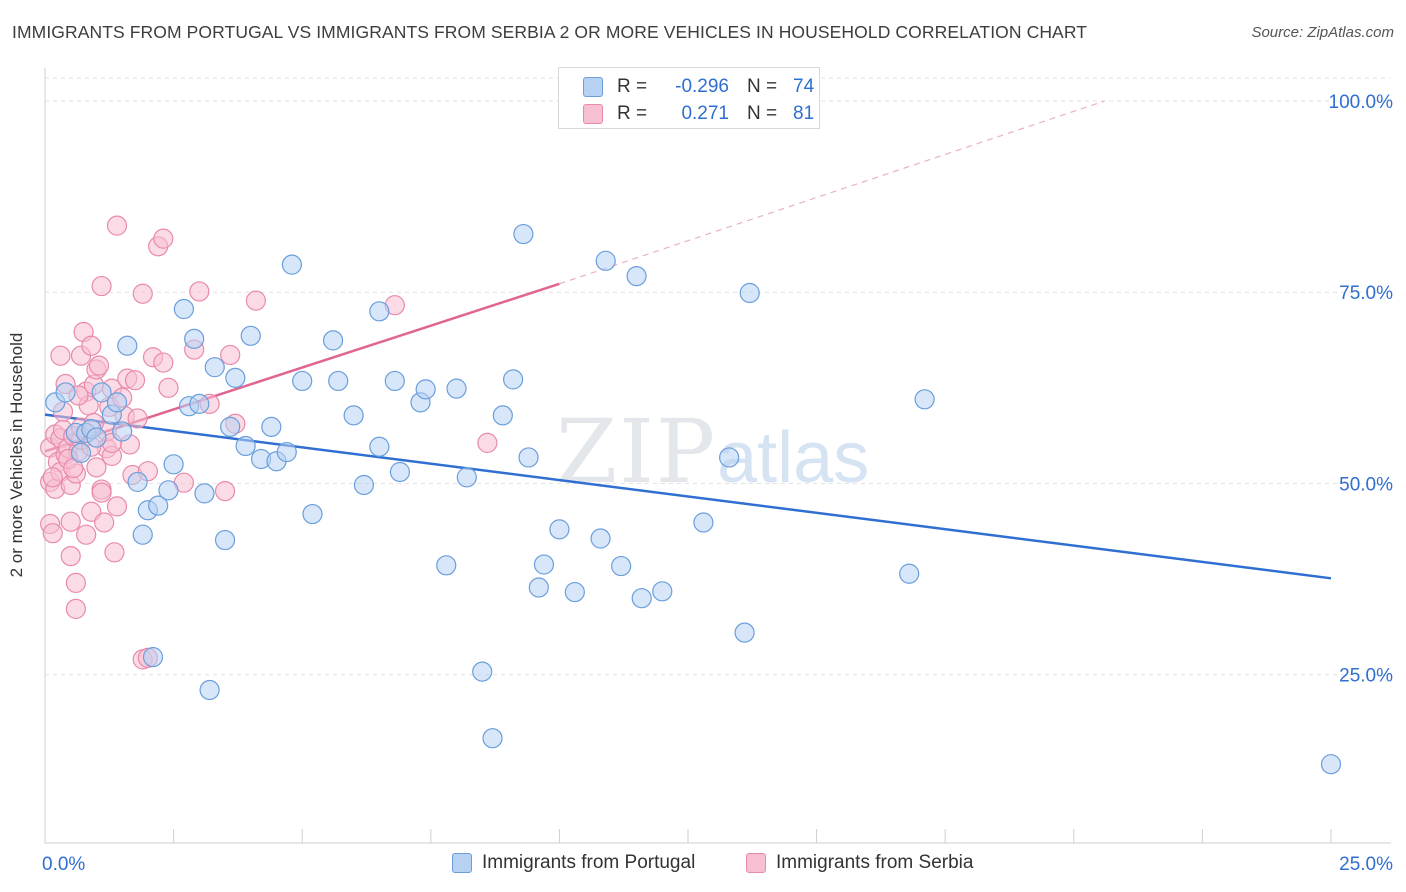 The width and height of the screenshot is (1406, 892). Describe the element at coordinates (462, 863) in the screenshot. I see `legend-portugal-swatch` at that location.